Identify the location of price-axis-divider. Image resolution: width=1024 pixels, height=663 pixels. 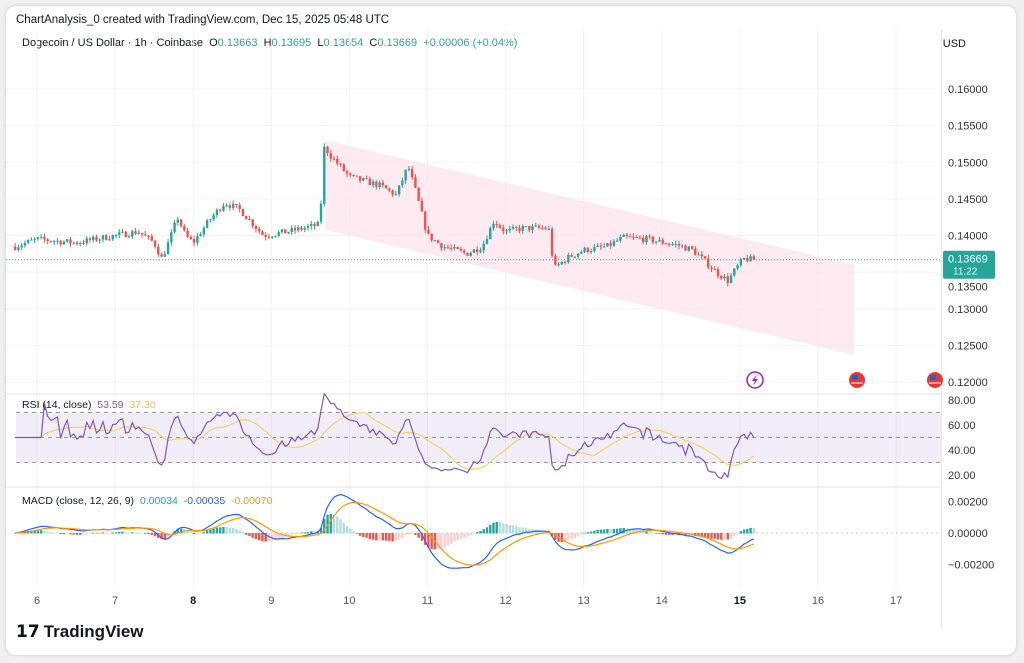
(941, 330).